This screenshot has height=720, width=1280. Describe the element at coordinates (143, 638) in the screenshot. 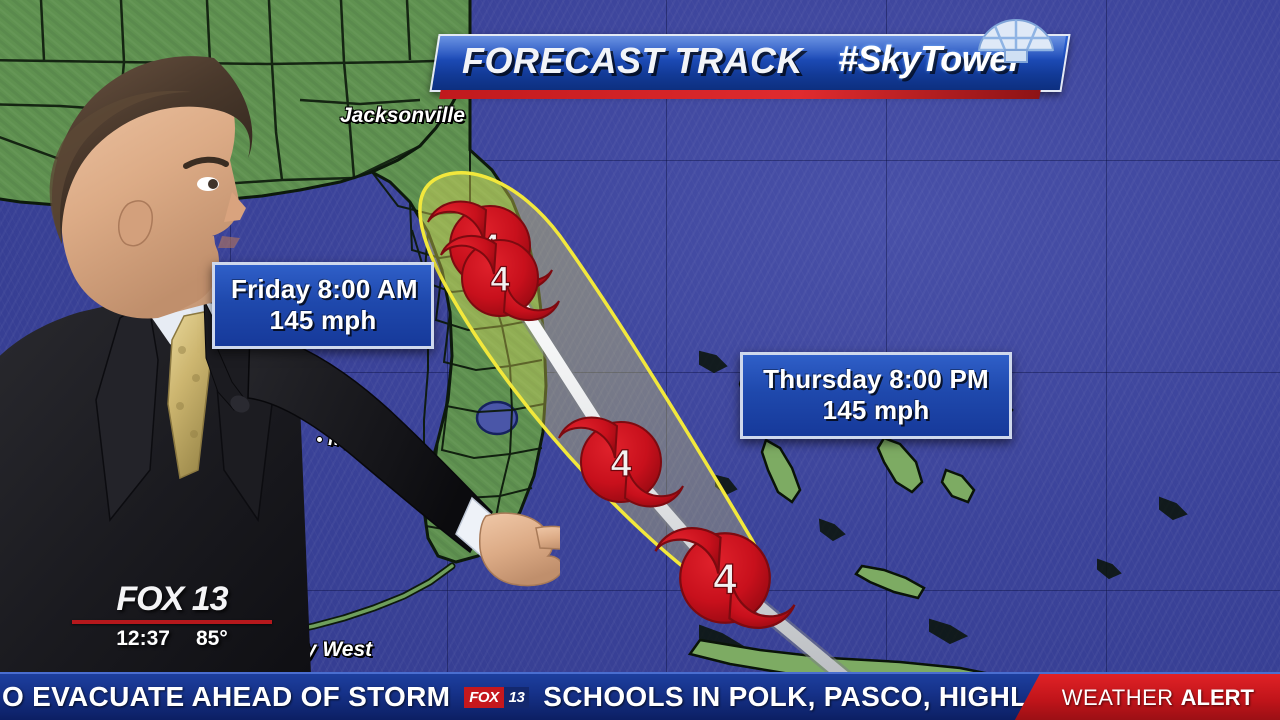

I see `clock-time: 12:37` at that location.